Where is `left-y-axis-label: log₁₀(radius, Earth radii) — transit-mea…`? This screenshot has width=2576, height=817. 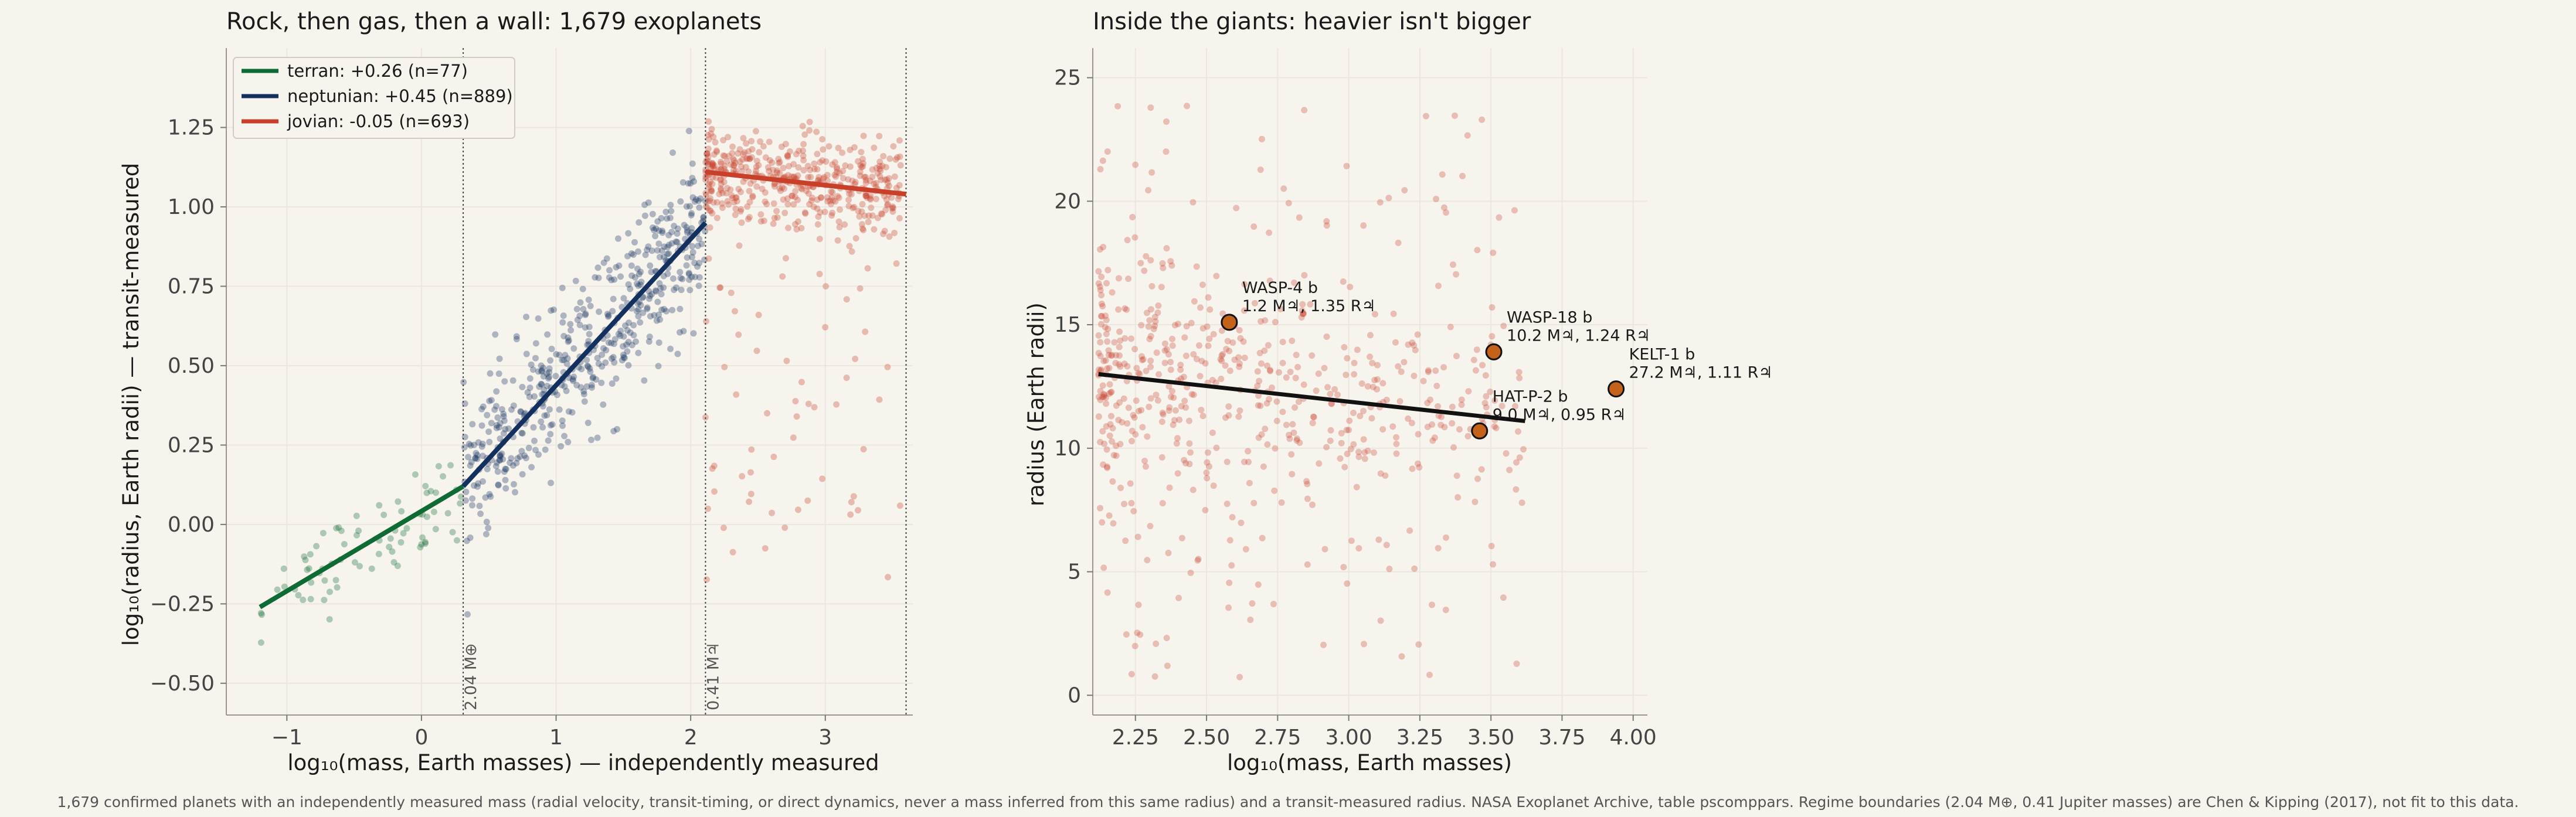 left-y-axis-label: log₁₀(radius, Earth radii) — transit-mea… is located at coordinates (131, 404).